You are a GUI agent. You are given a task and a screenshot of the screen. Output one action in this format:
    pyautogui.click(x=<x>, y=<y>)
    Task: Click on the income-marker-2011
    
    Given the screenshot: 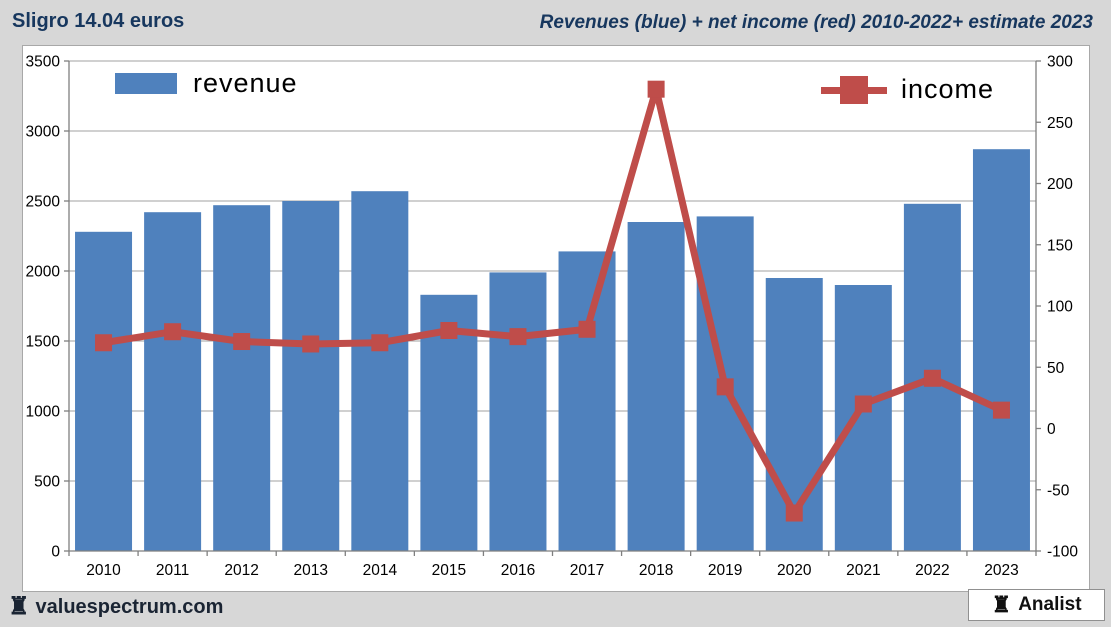 What is the action you would take?
    pyautogui.click(x=173, y=332)
    